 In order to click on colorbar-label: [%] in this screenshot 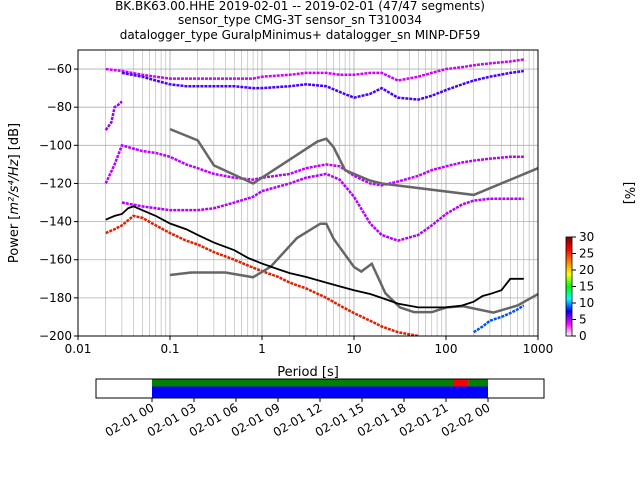, I will do `click(628, 193)`.